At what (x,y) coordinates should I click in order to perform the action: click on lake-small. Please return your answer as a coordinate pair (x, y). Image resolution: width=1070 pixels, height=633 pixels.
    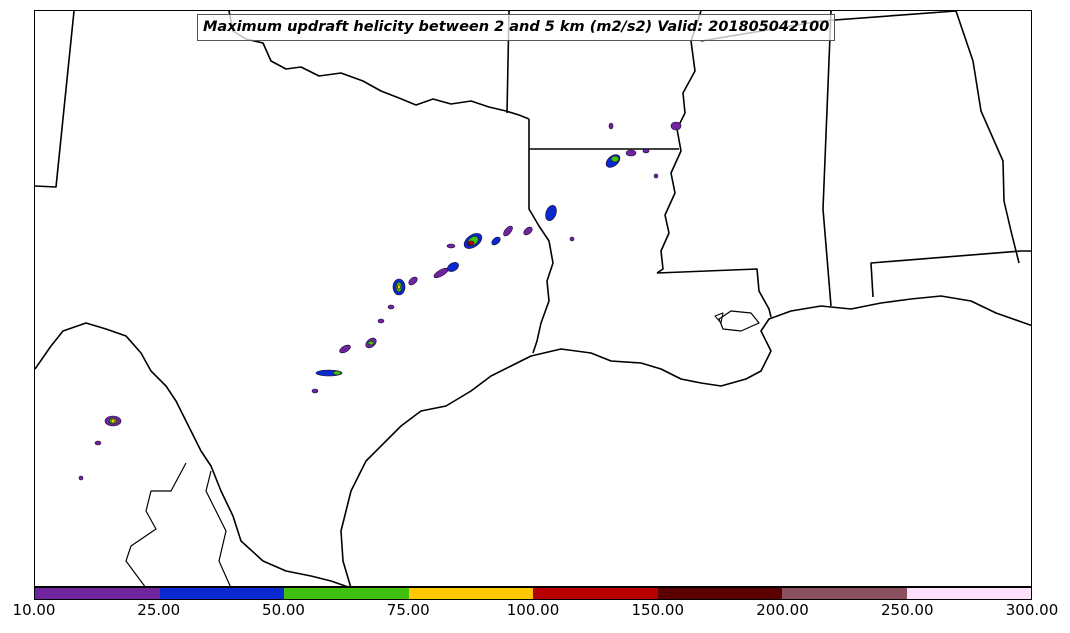
    Looking at the image, I should click on (719, 318).